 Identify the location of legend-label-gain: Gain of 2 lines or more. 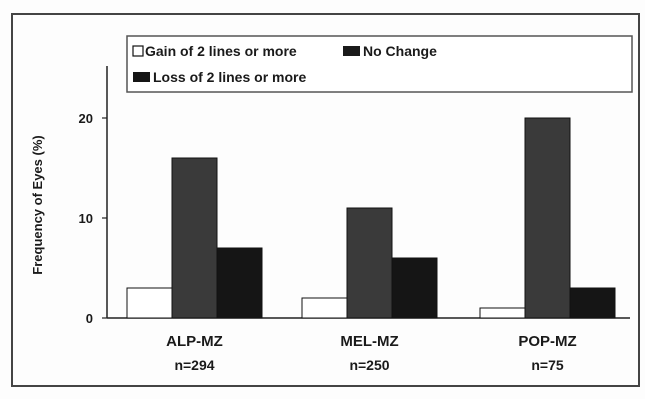
(221, 51).